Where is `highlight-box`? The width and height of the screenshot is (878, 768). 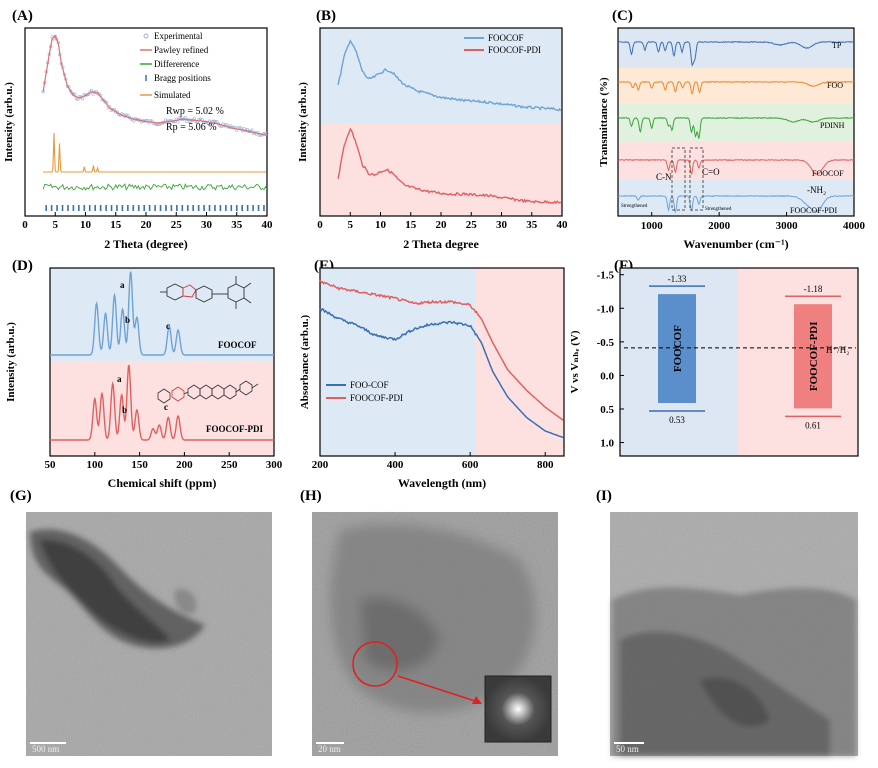
highlight-box is located at coordinates (696, 179).